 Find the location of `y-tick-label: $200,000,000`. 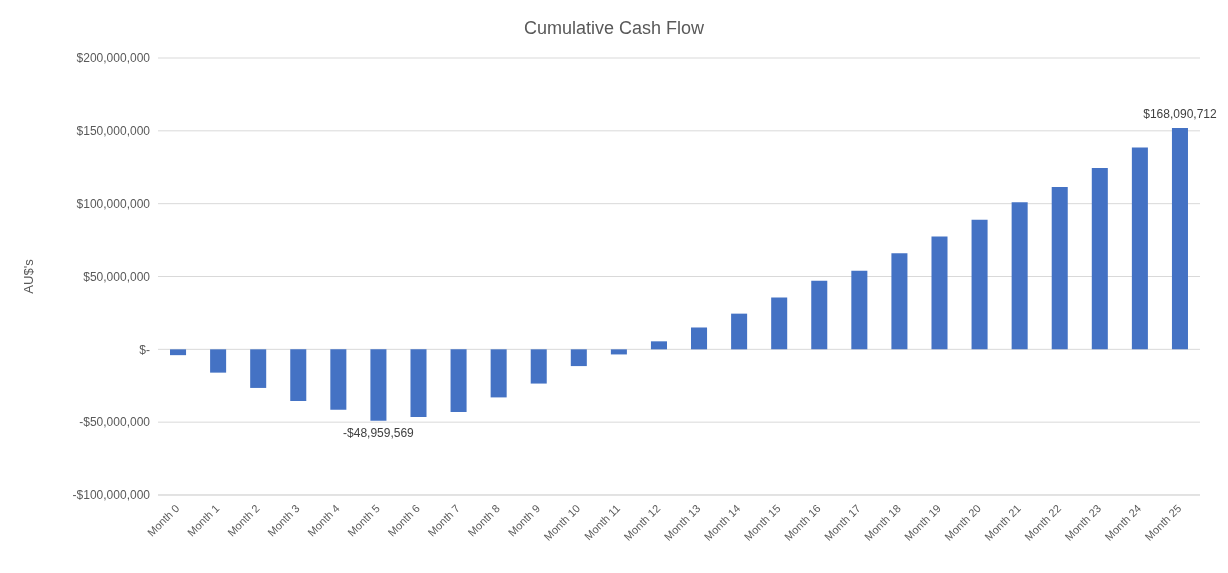

y-tick-label: $200,000,000 is located at coordinates (113, 58).